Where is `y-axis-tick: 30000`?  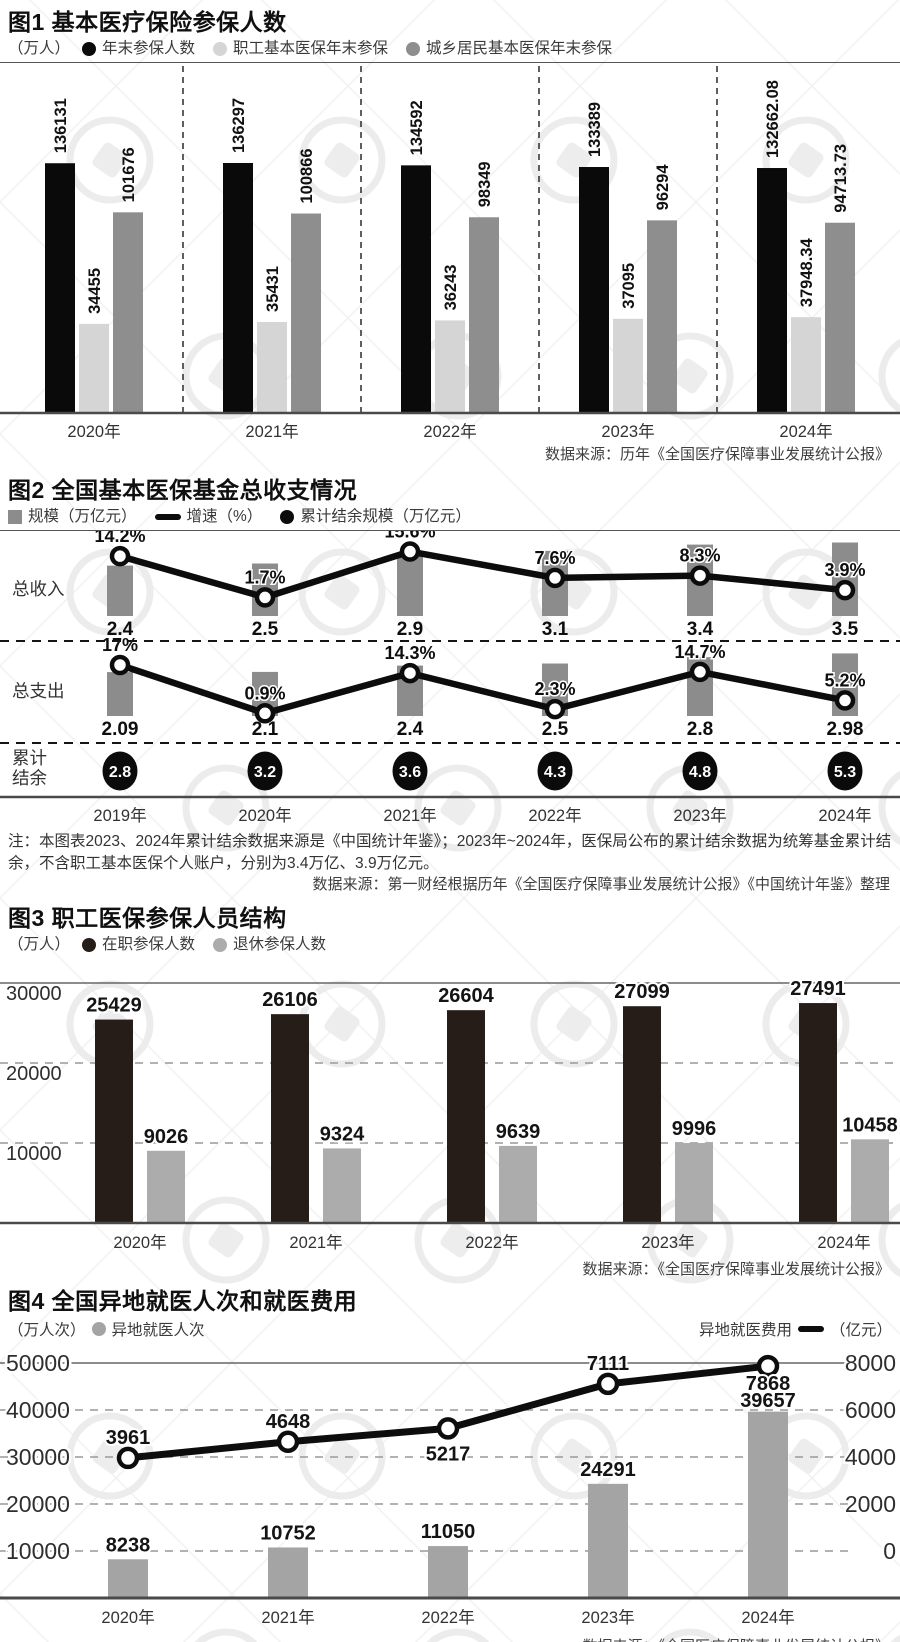
y-axis-tick: 30000 is located at coordinates (34, 994).